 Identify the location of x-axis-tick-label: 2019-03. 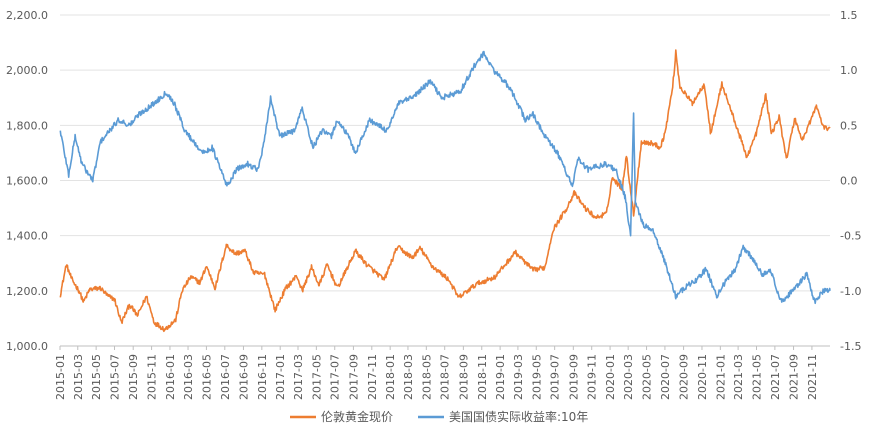
(518, 377).